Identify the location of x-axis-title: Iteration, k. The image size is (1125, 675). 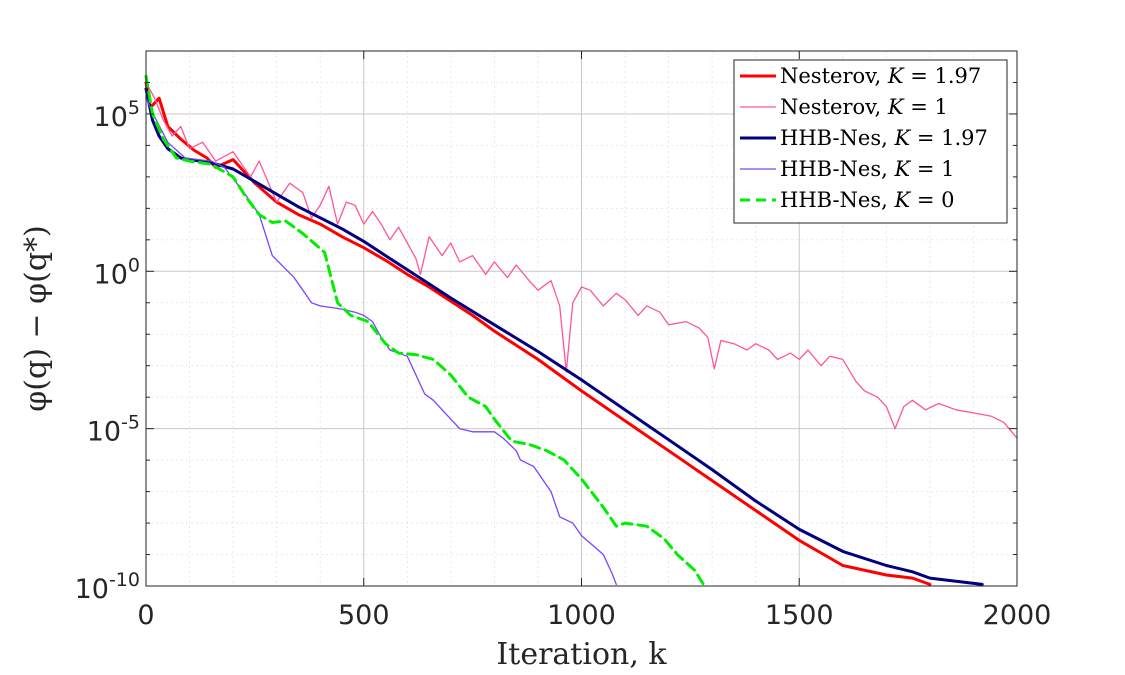
(581, 654).